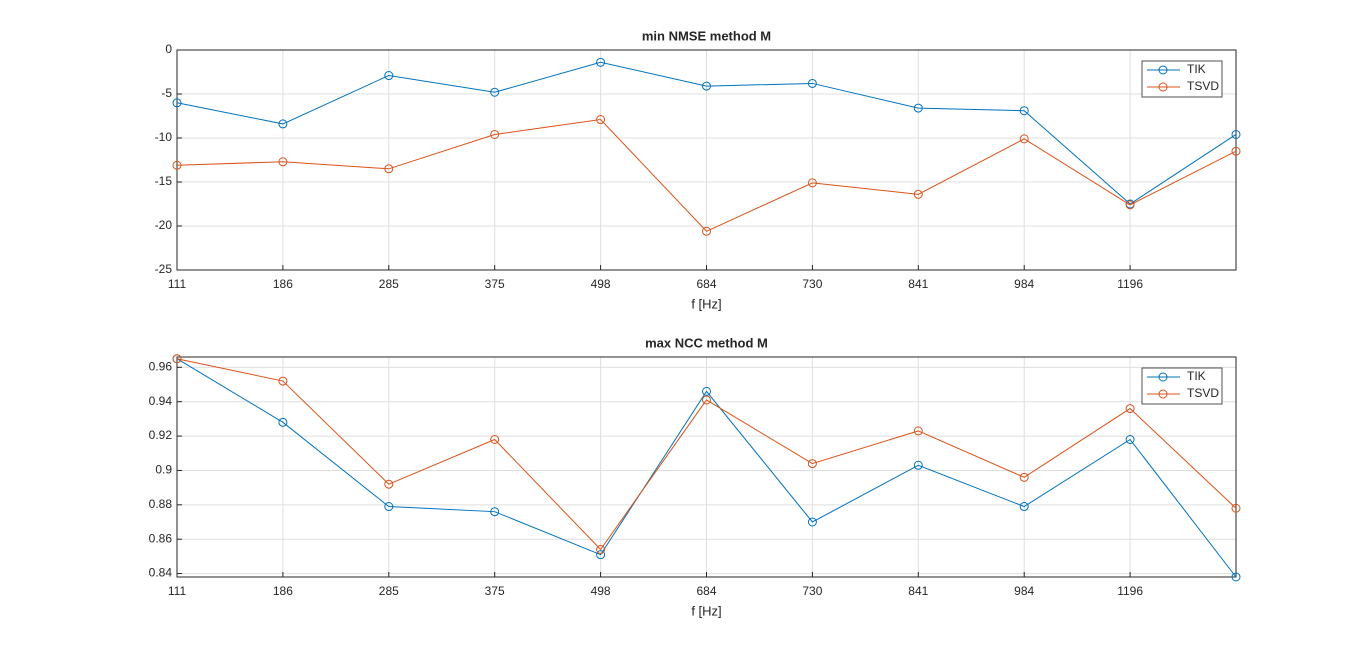  Describe the element at coordinates (161, 504) in the screenshot. I see `y-tick-label: 0.88` at that location.